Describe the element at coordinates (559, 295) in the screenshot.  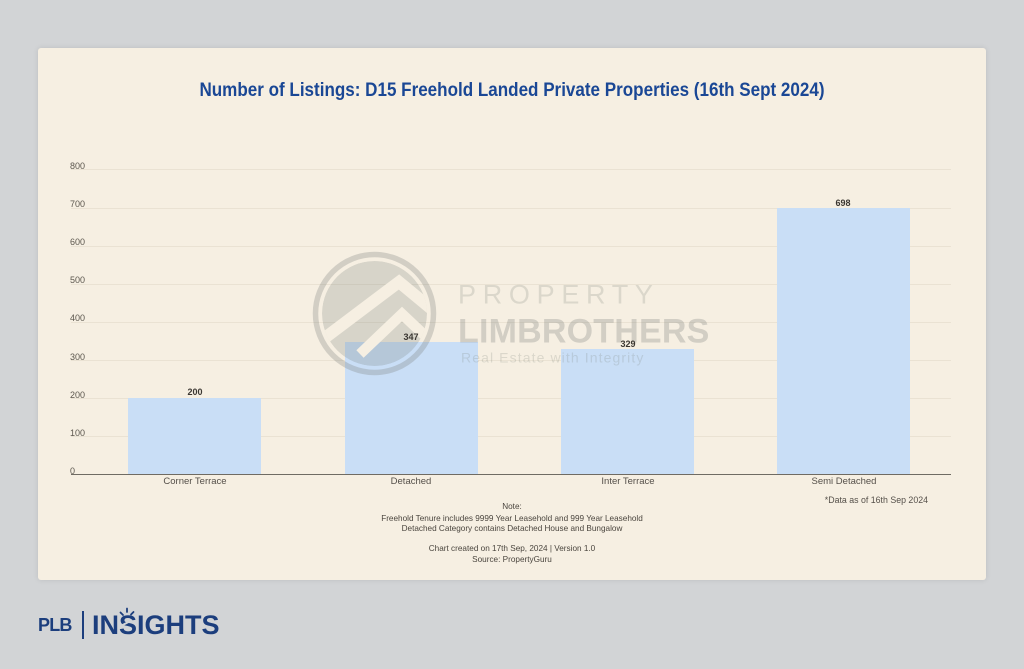
I see `svg-text: PROPERTY` at that location.